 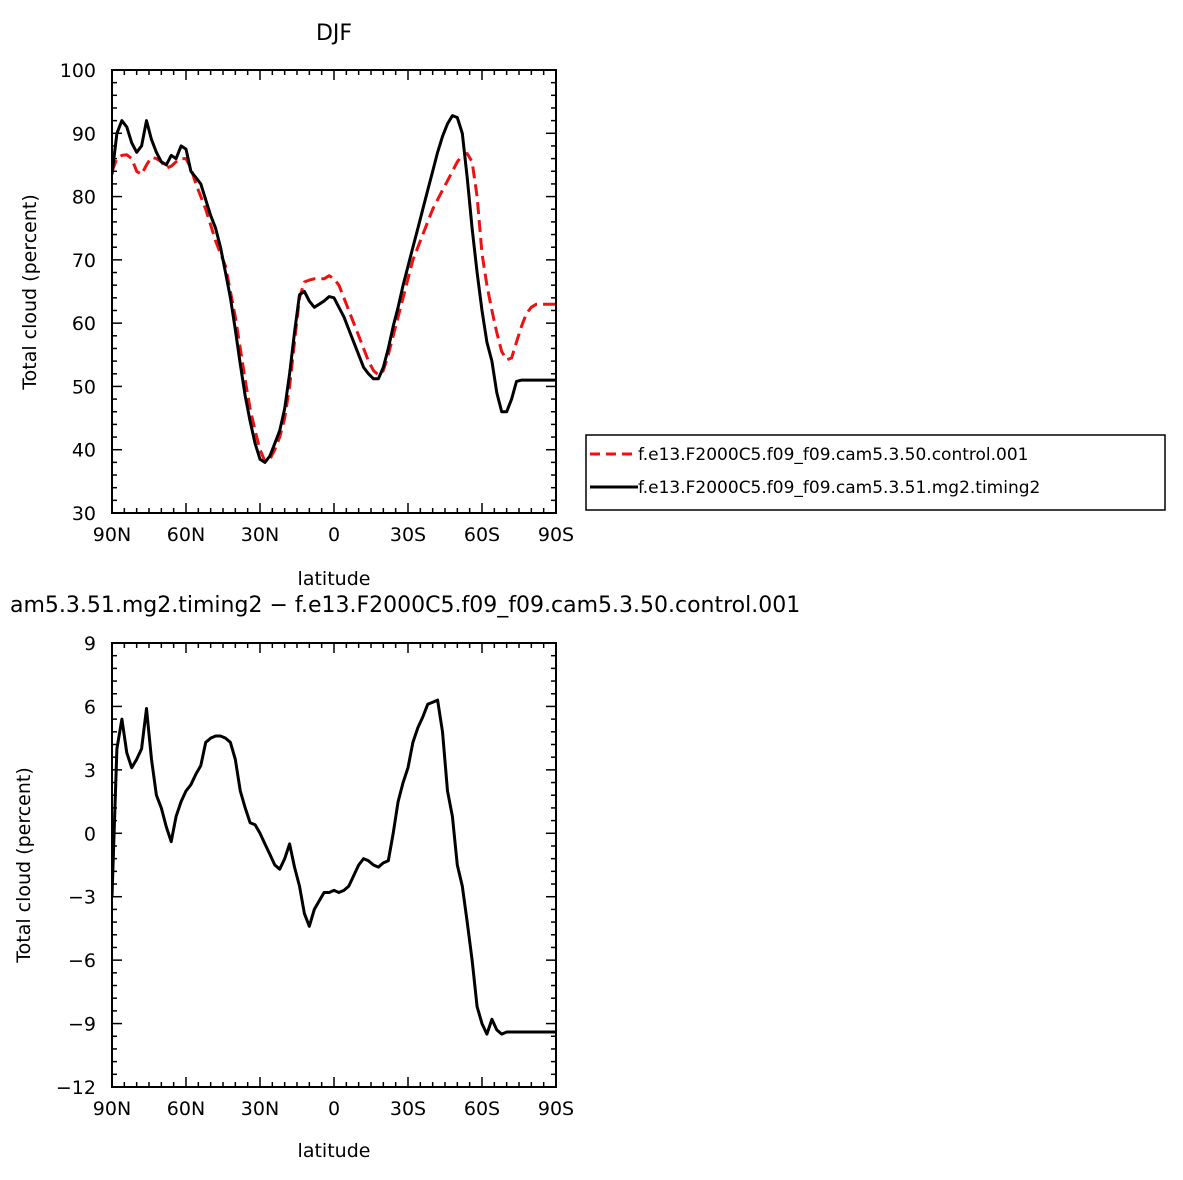 I want to click on y-tick-label: −6, so click(x=82, y=961).